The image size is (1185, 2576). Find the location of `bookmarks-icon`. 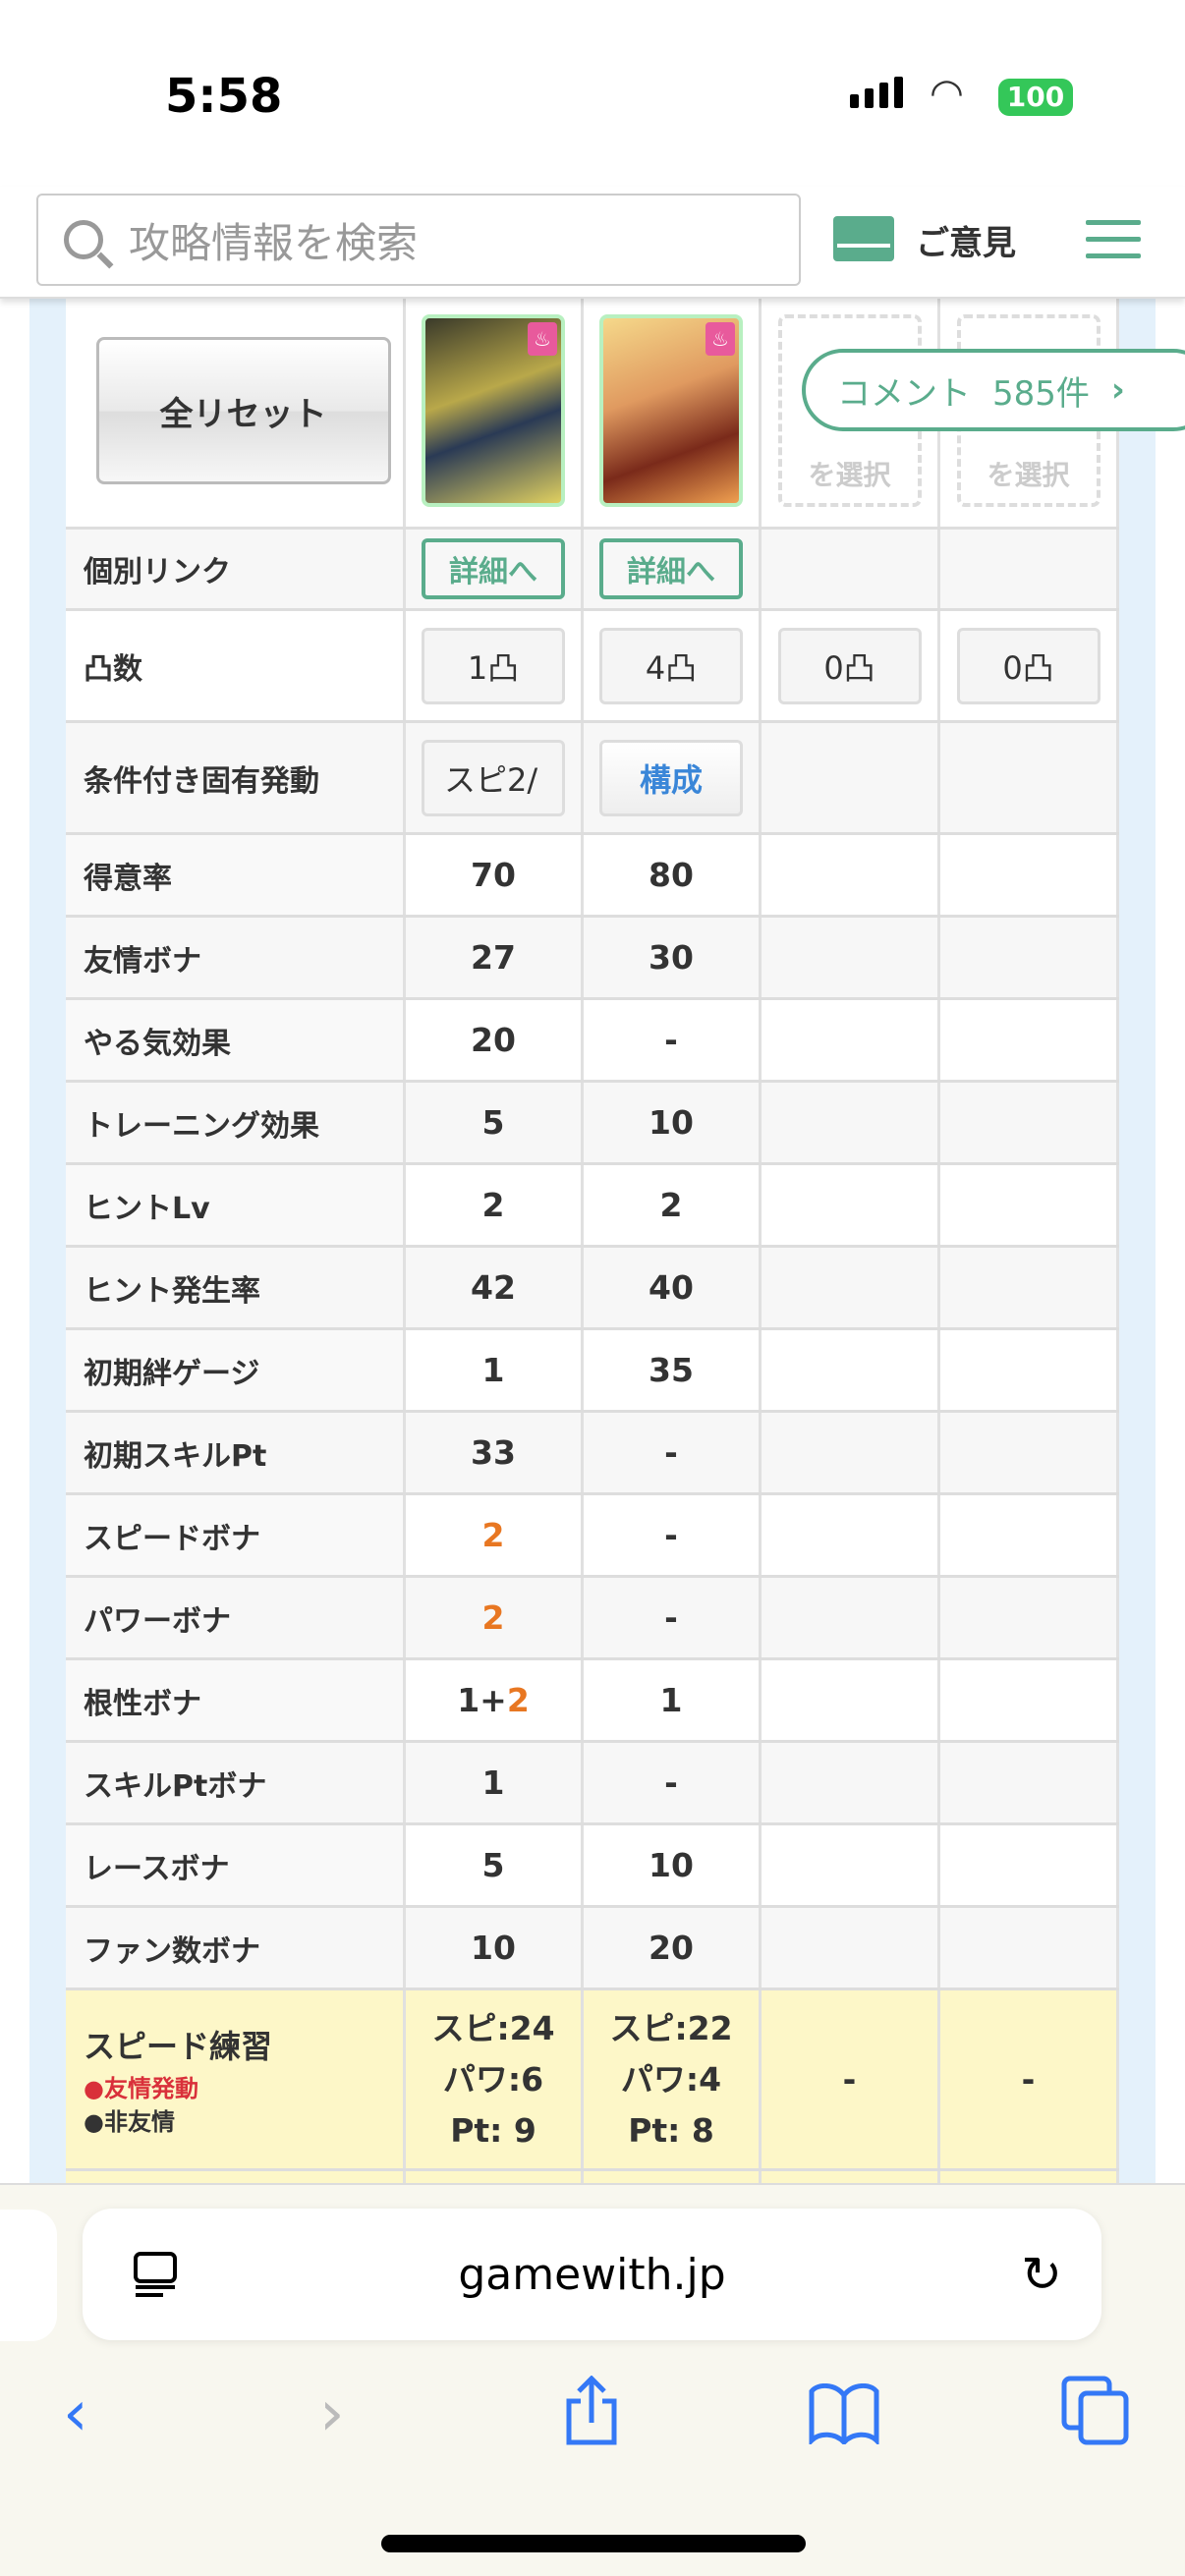

bookmarks-icon is located at coordinates (844, 2413).